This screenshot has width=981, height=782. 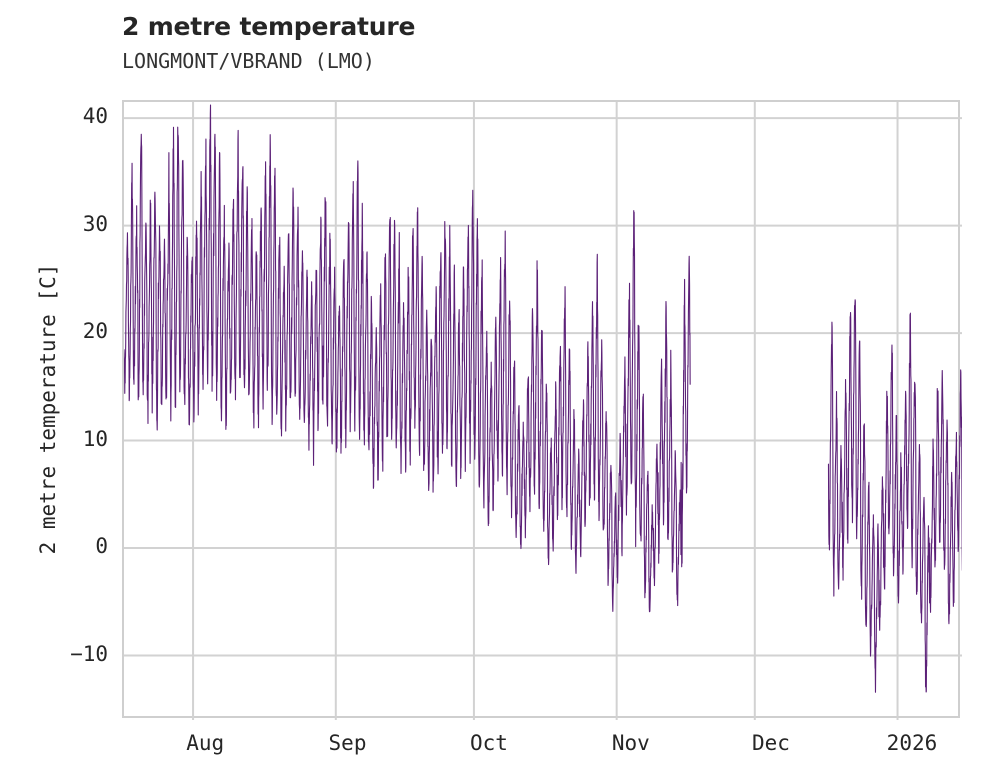 What do you see at coordinates (61, 391) in the screenshot?
I see `y-axis-tick-labels: 40 30 20 10 0 −10` at bounding box center [61, 391].